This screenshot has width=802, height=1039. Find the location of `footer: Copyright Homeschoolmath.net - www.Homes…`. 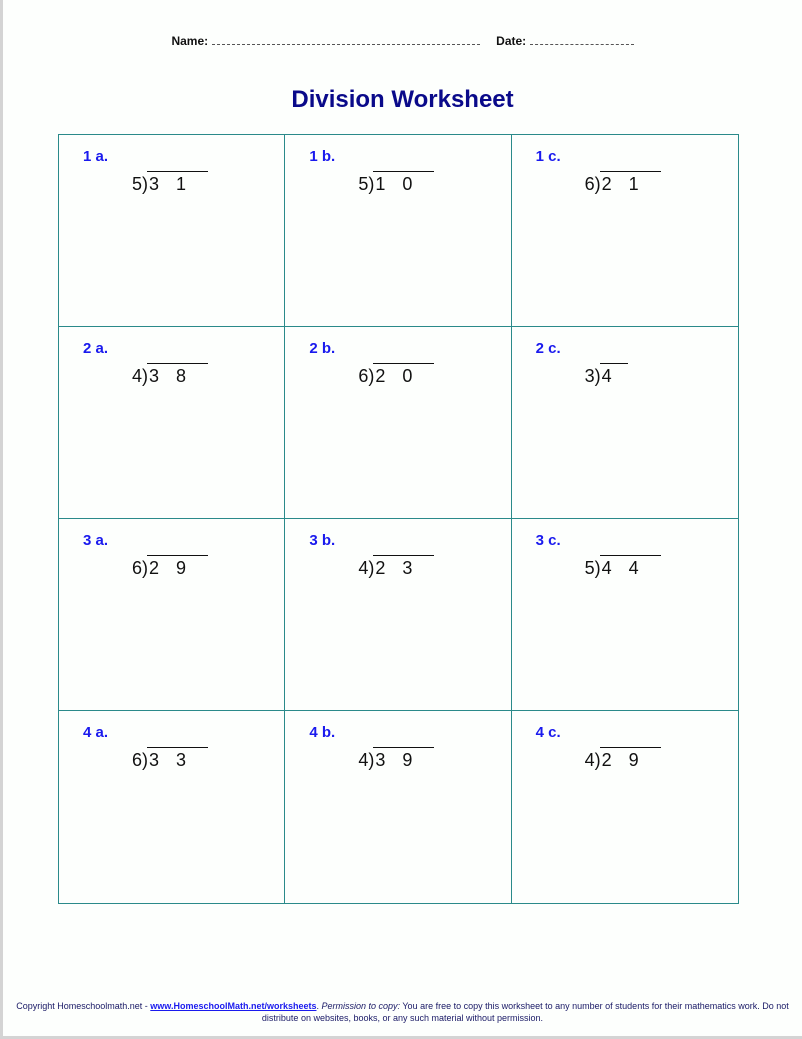

footer: Copyright Homeschoolmath.net - www.Homes… is located at coordinates (402, 1012).